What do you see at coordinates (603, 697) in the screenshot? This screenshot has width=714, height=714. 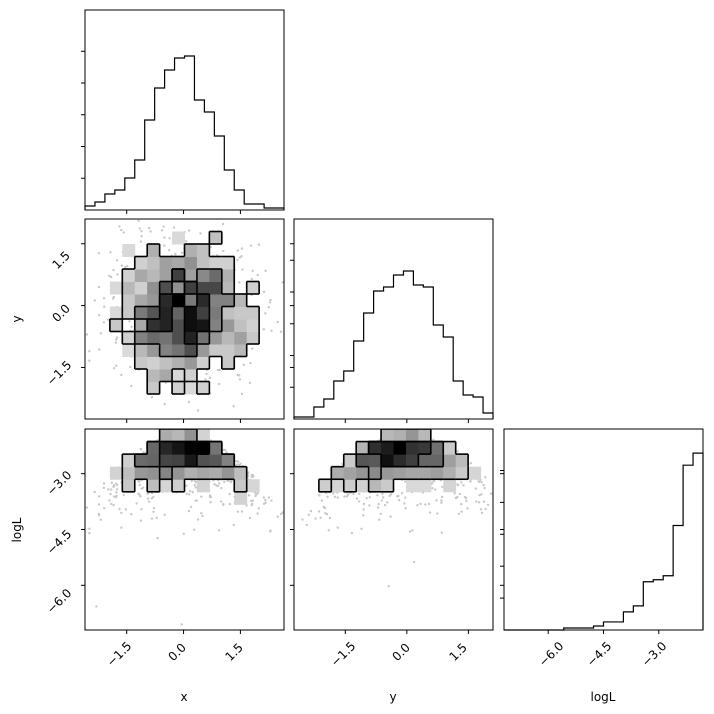 I see `axis-label-logL-bottom: logL` at bounding box center [603, 697].